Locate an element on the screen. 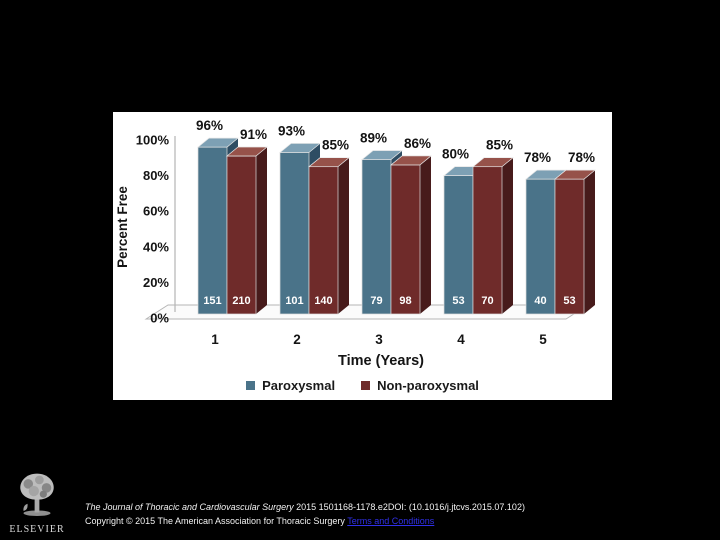  x-axis-title: Time (Years) is located at coordinates (381, 361).